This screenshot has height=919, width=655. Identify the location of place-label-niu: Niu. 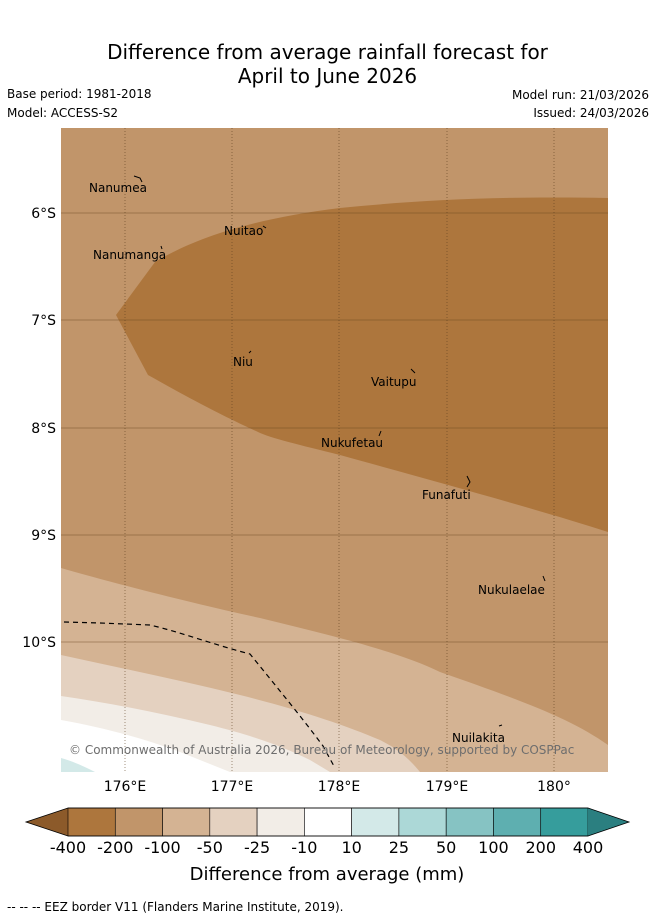
(243, 362).